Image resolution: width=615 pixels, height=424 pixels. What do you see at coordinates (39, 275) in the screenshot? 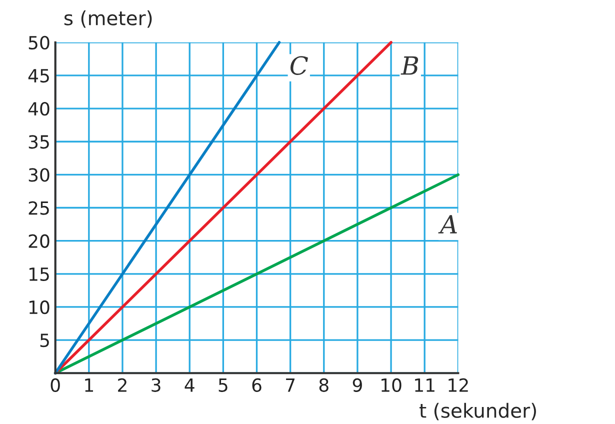
I see `y-tick-label: 15` at bounding box center [39, 275].